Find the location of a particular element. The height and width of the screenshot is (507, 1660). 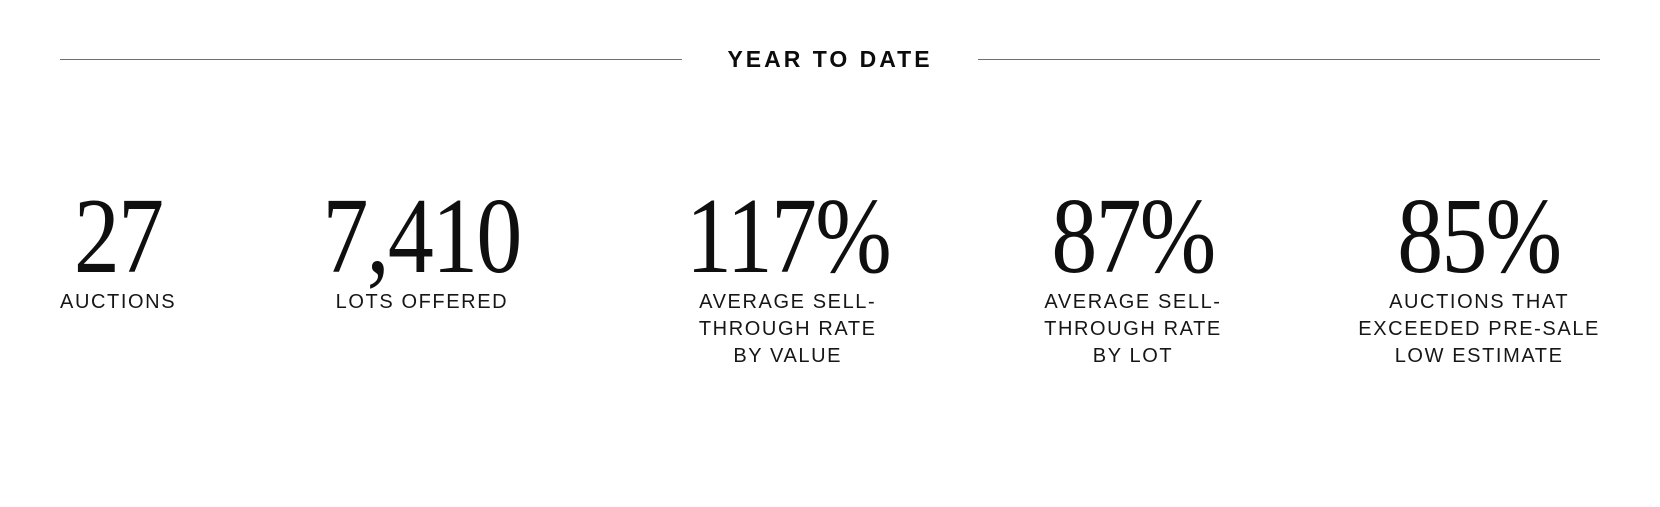

stat-auctions: 27 AUCTIONS is located at coordinates (118, 246).